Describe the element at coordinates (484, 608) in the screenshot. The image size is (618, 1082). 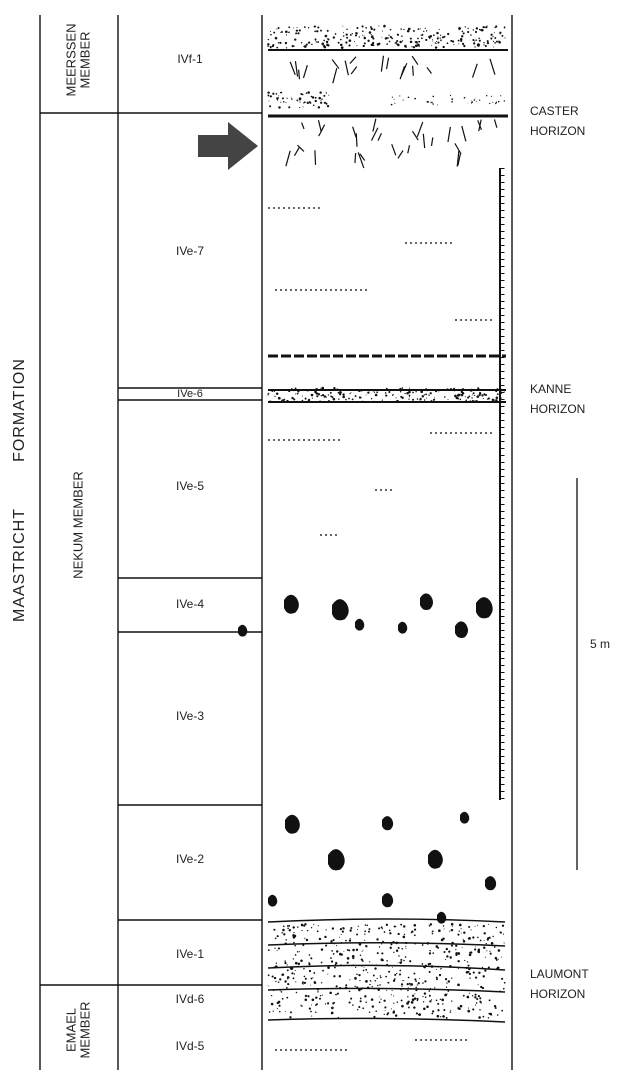
I see `nodule` at that location.